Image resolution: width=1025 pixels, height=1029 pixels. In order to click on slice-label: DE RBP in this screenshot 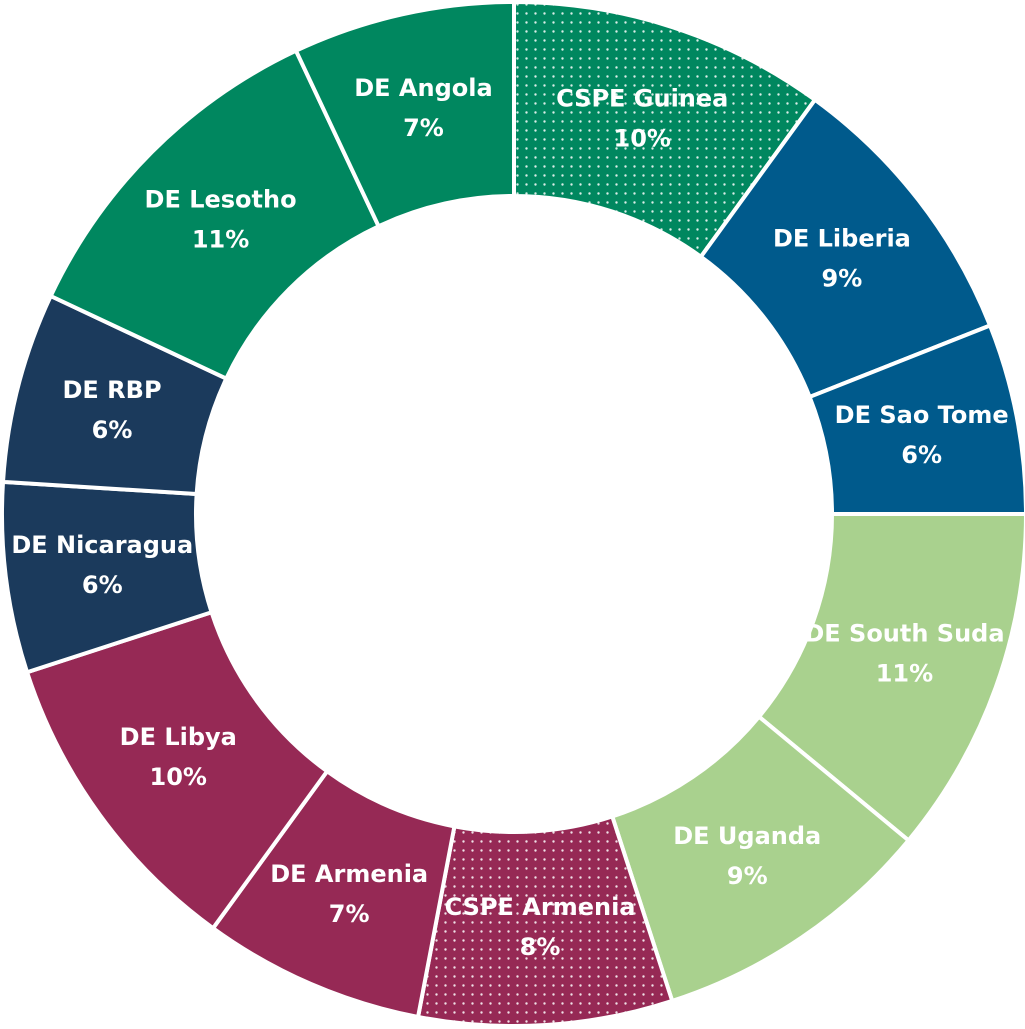, I will do `click(112, 390)`.